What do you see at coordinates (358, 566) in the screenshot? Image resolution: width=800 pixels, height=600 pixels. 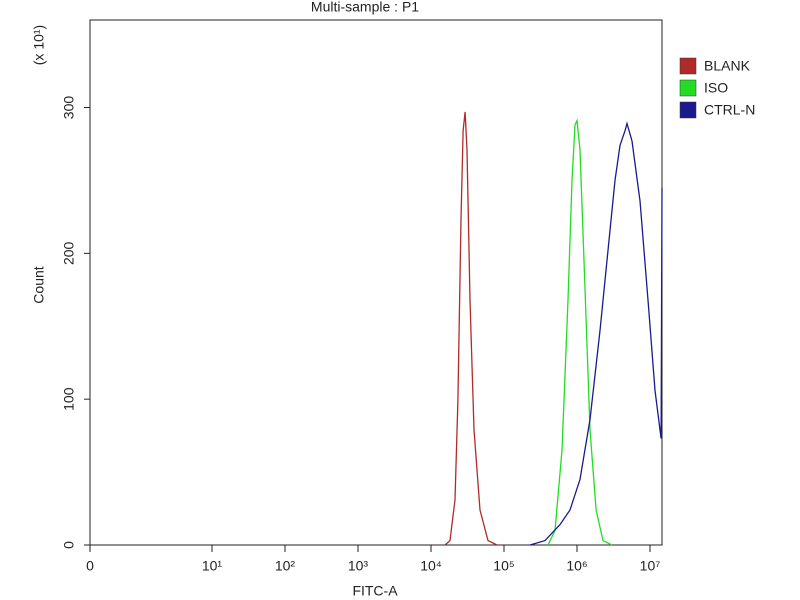 I see `x-tick-label: 10³` at bounding box center [358, 566].